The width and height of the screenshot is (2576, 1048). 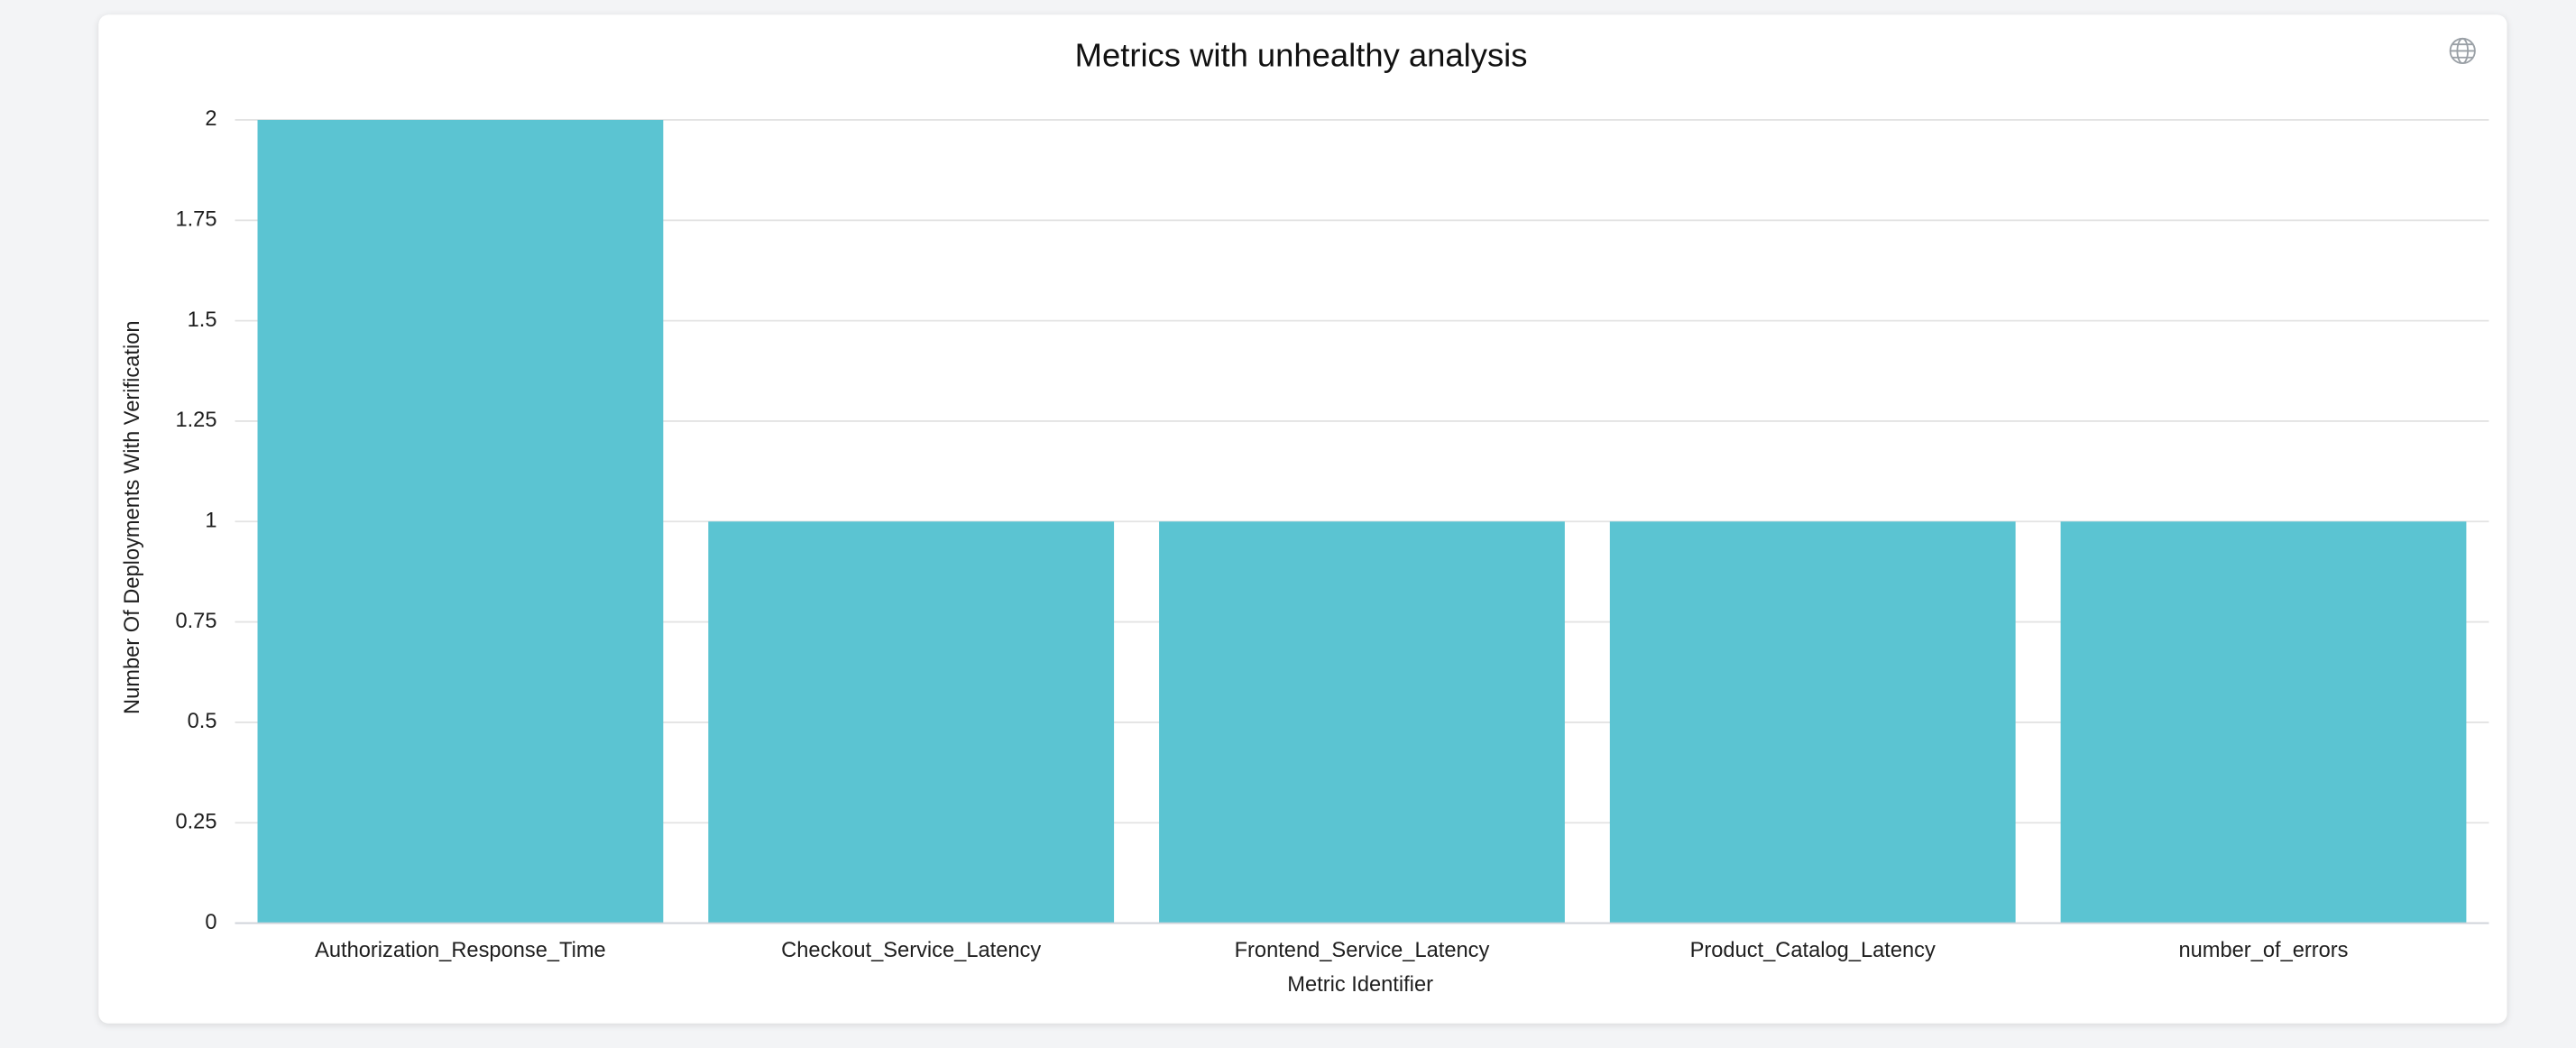 What do you see at coordinates (203, 721) in the screenshot?
I see `y-tick-label: 0.5` at bounding box center [203, 721].